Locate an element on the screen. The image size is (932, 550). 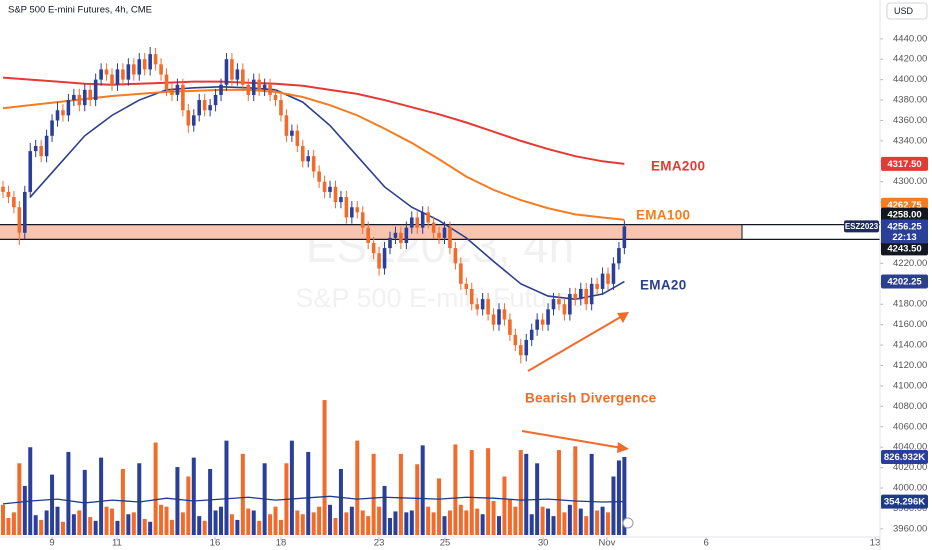
symbol-tag is located at coordinates (861, 226).